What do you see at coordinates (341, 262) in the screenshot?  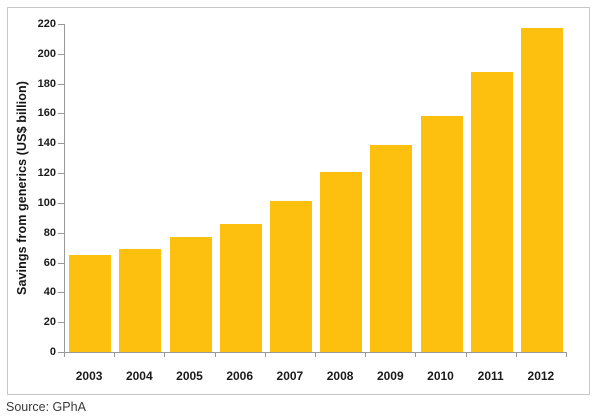 I see `bar-2008` at bounding box center [341, 262].